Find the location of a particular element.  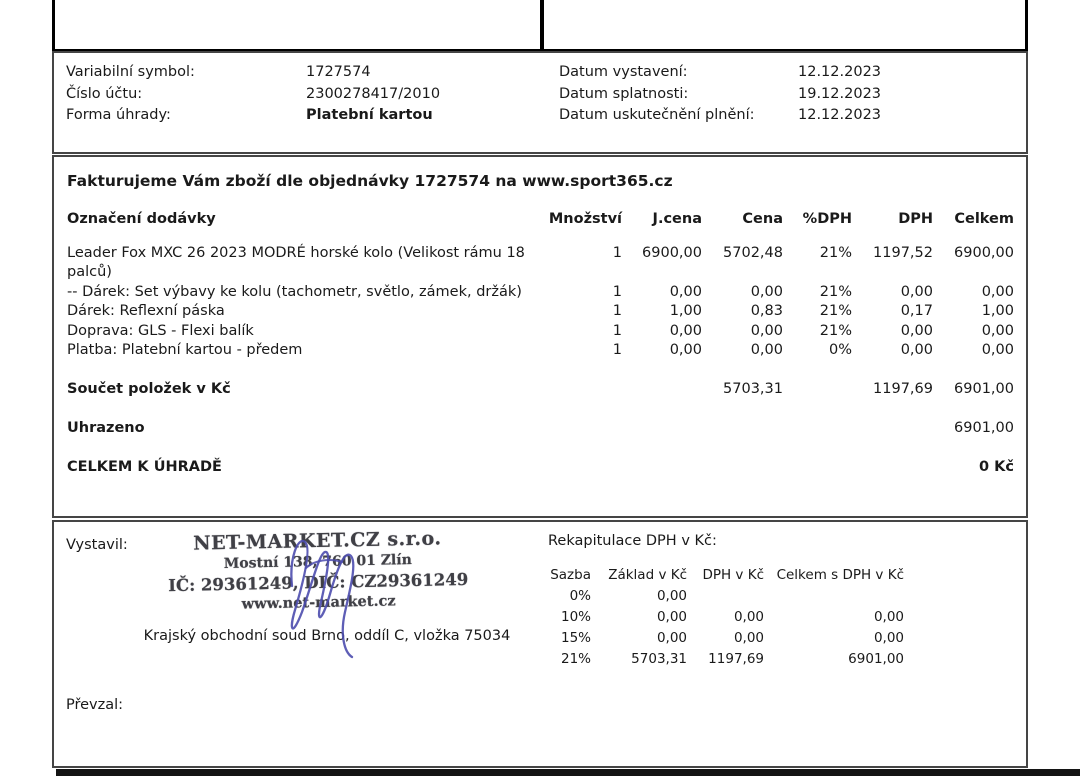

items-sum-price: 5703,31 is located at coordinates (753, 388).